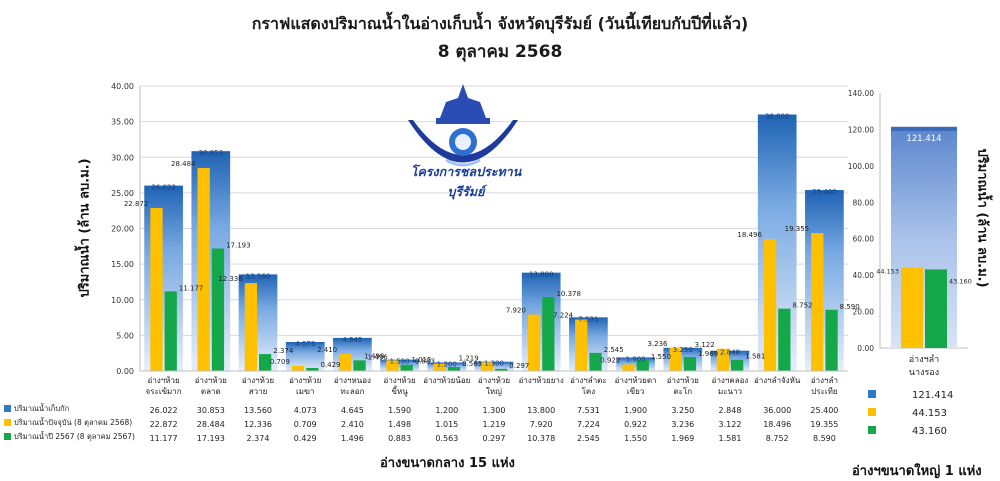 This screenshot has width=1000, height=481. What do you see at coordinates (122, 264) in the screenshot?
I see `y-tick-label: 15.00` at bounding box center [122, 264].